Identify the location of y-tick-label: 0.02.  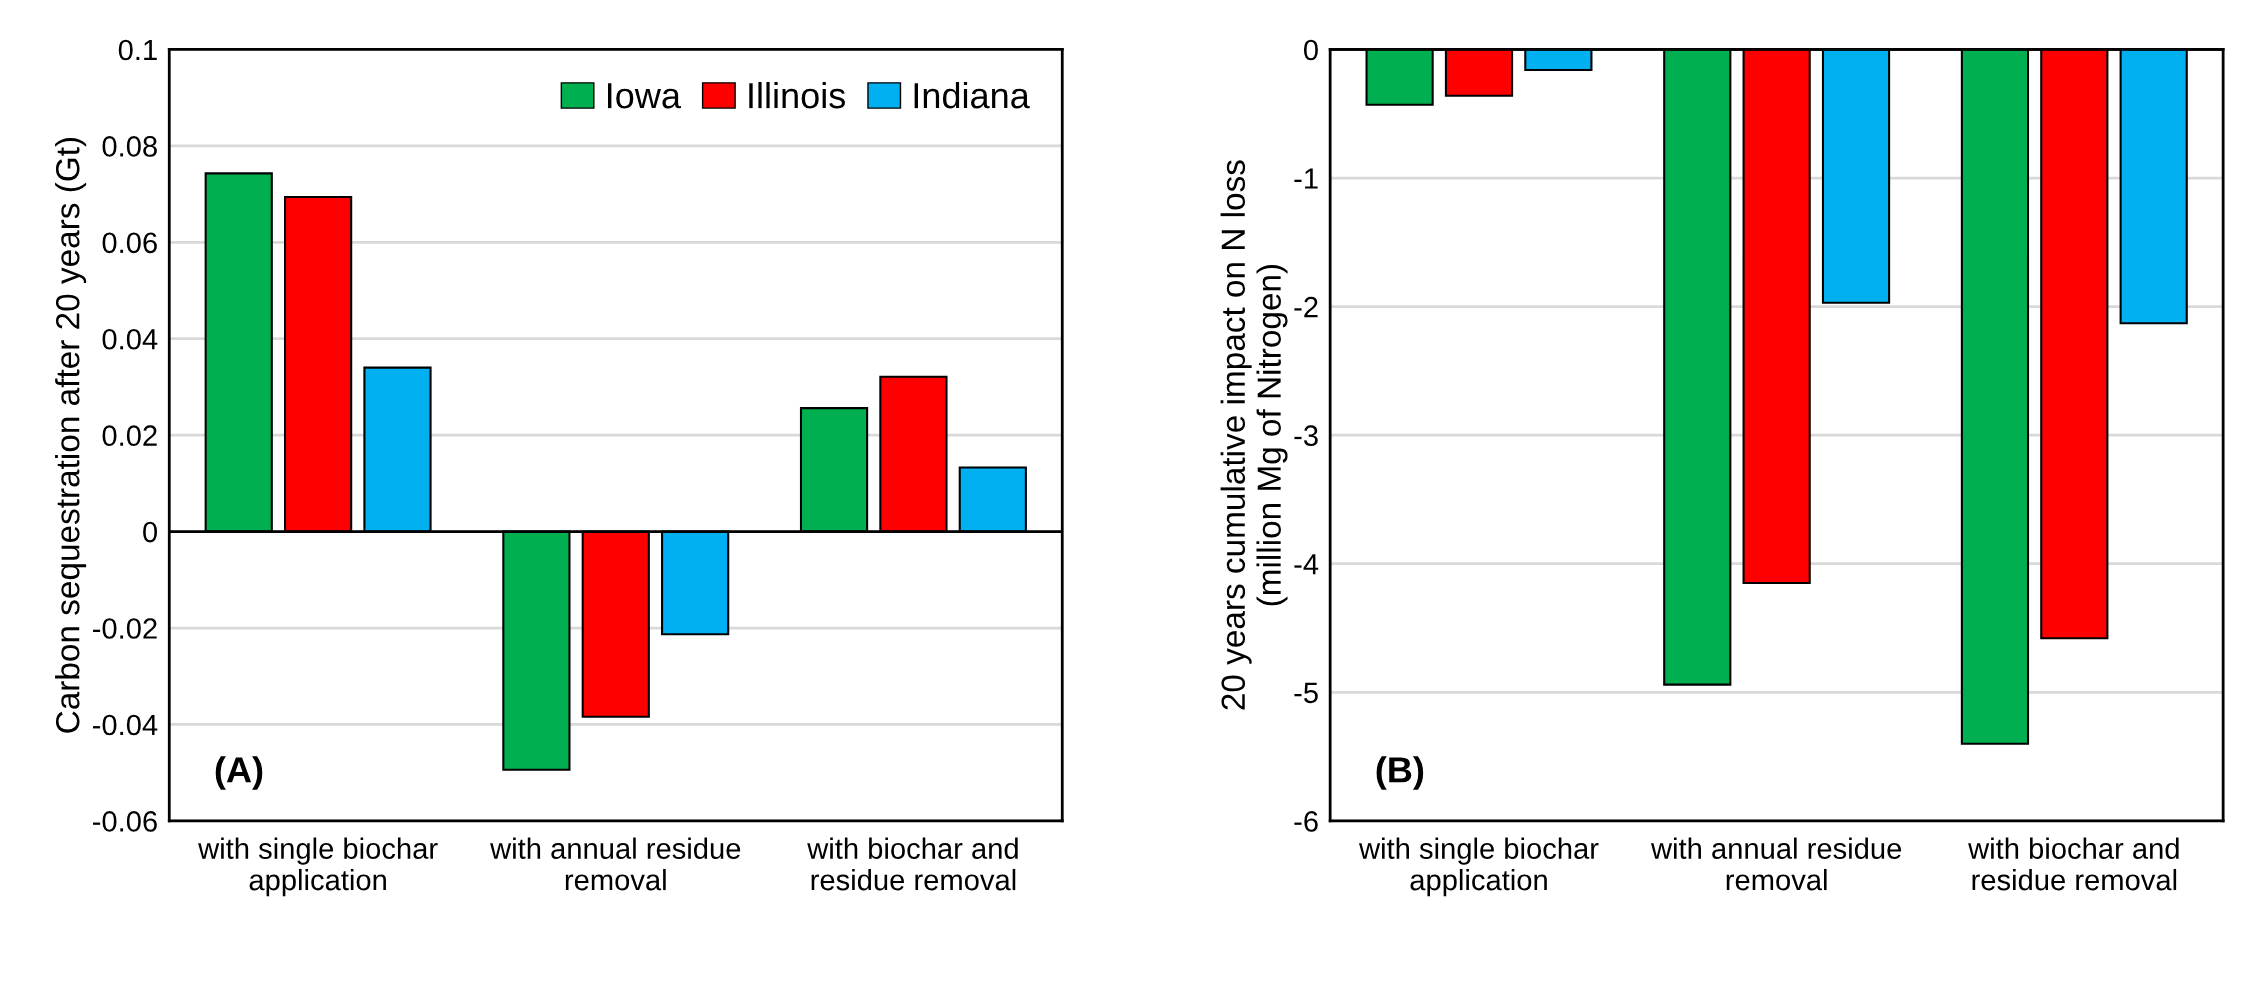
(129, 436).